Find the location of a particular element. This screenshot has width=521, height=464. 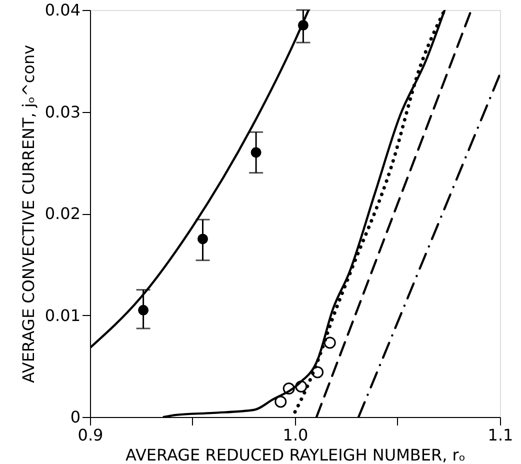

x-tick-label: 1.1 is located at coordinates (501, 435).